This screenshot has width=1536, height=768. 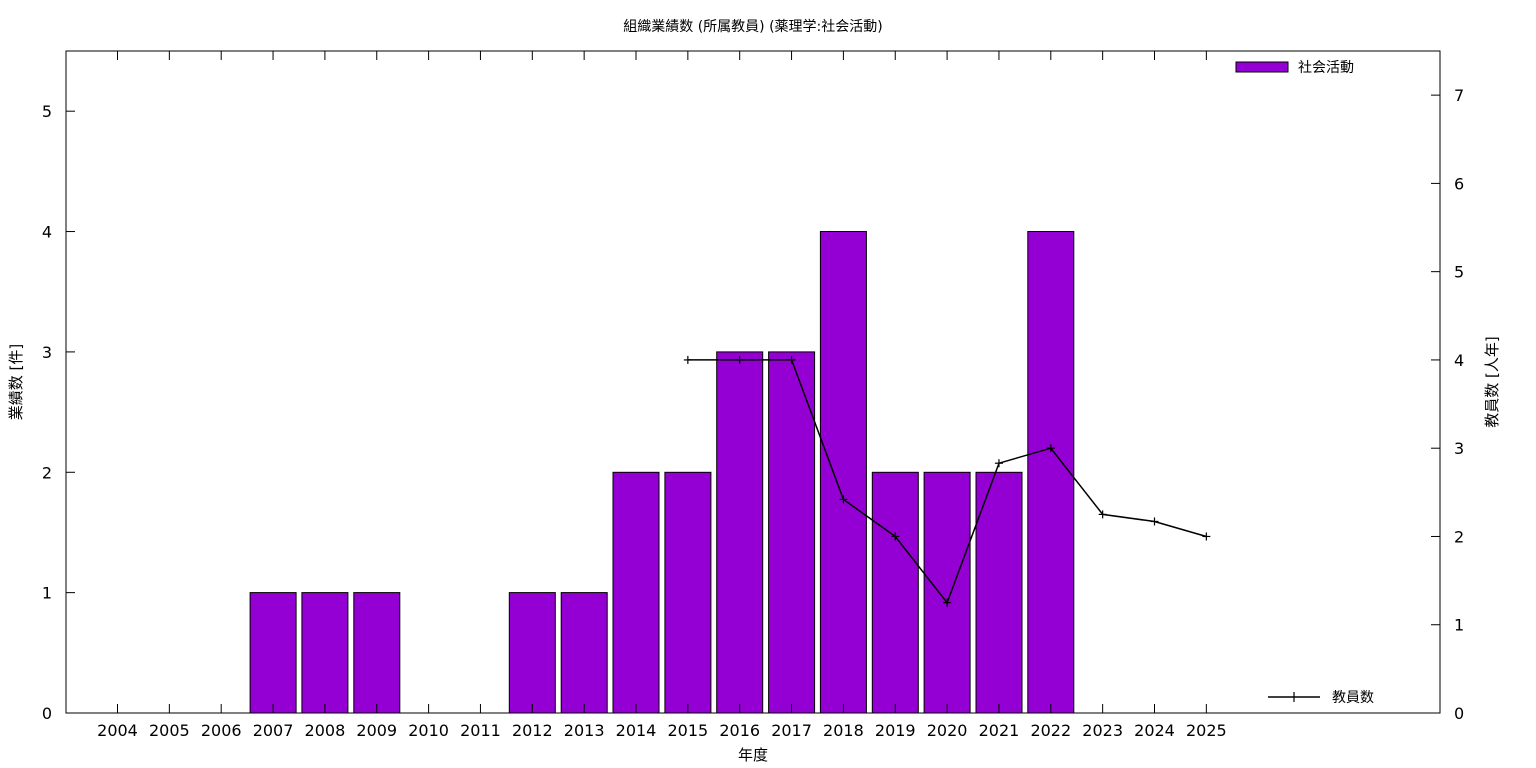 What do you see at coordinates (753, 755) in the screenshot?
I see `x-axis-title: 年度` at bounding box center [753, 755].